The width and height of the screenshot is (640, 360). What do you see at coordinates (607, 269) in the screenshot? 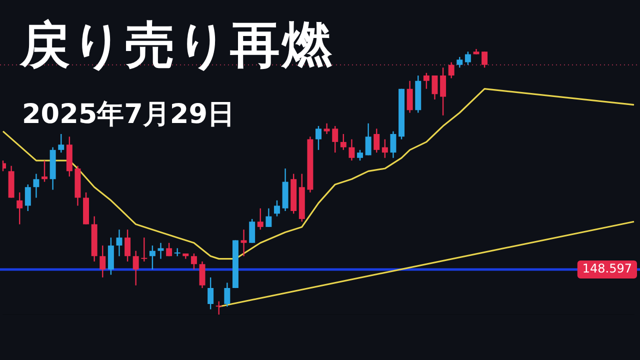
I see `annotation: 148.597` at bounding box center [607, 269].